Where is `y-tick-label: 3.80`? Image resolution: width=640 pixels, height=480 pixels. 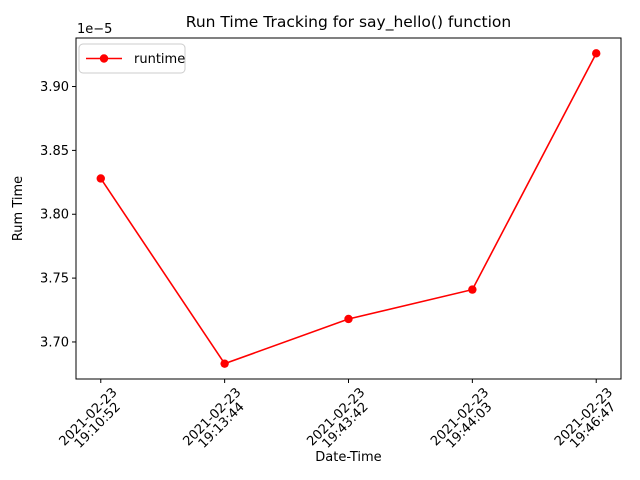 y-tick-label: 3.80 is located at coordinates (54, 215).